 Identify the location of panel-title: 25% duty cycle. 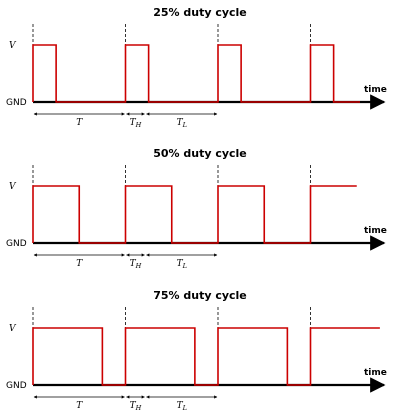
(200, 12).